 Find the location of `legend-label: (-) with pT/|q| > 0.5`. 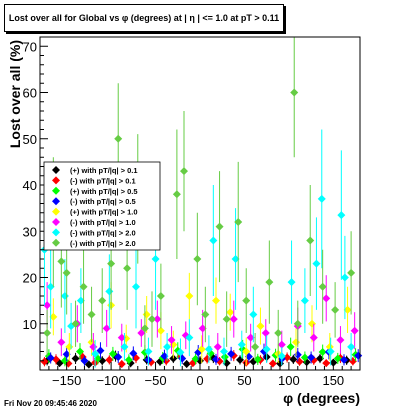

legend-label: (-) with pT/|q| > 0.5 is located at coordinates (103, 201).